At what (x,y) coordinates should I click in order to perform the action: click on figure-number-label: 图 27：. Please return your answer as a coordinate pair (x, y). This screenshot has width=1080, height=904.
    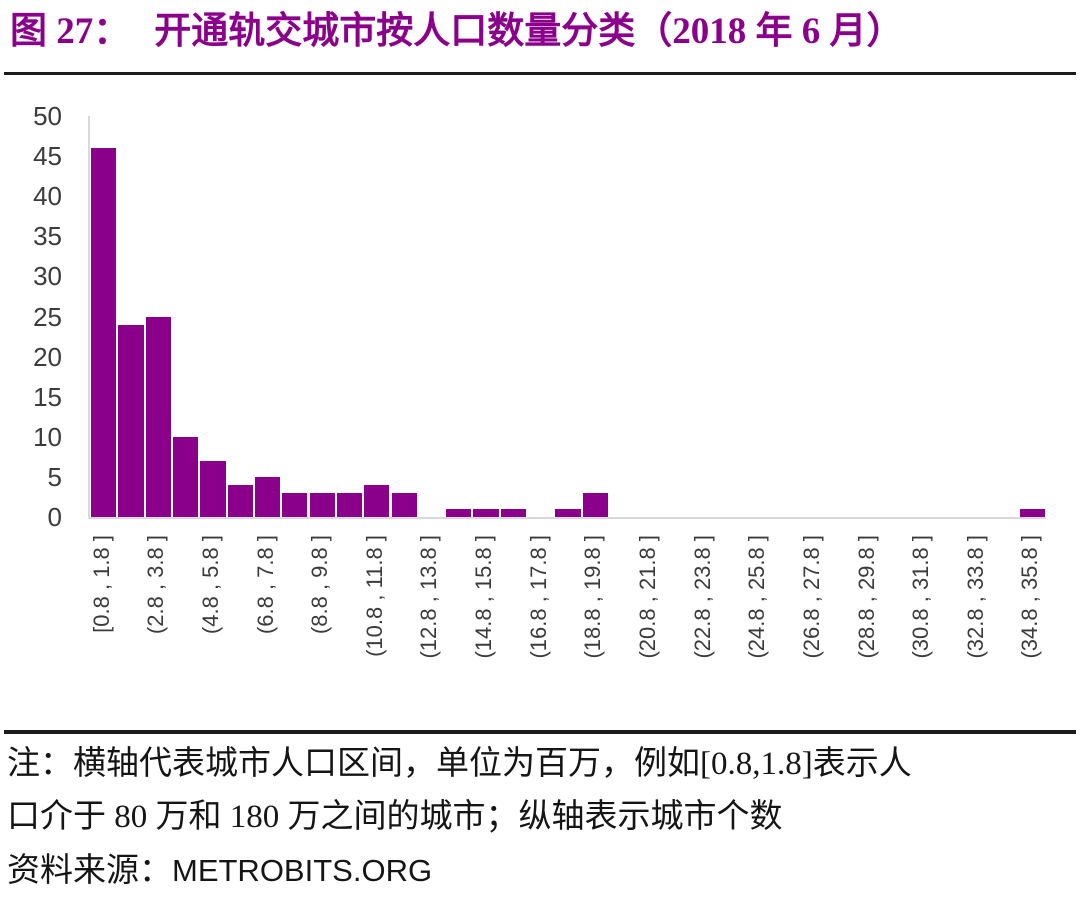
    Looking at the image, I should click on (70, 31).